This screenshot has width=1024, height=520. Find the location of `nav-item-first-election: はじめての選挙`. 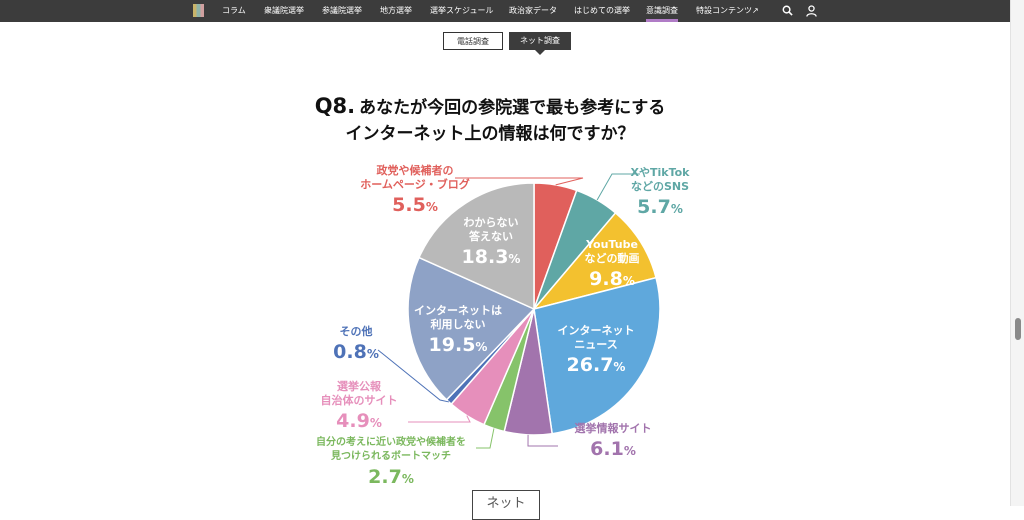

nav-item-first-election: はじめての選挙 is located at coordinates (602, 10).